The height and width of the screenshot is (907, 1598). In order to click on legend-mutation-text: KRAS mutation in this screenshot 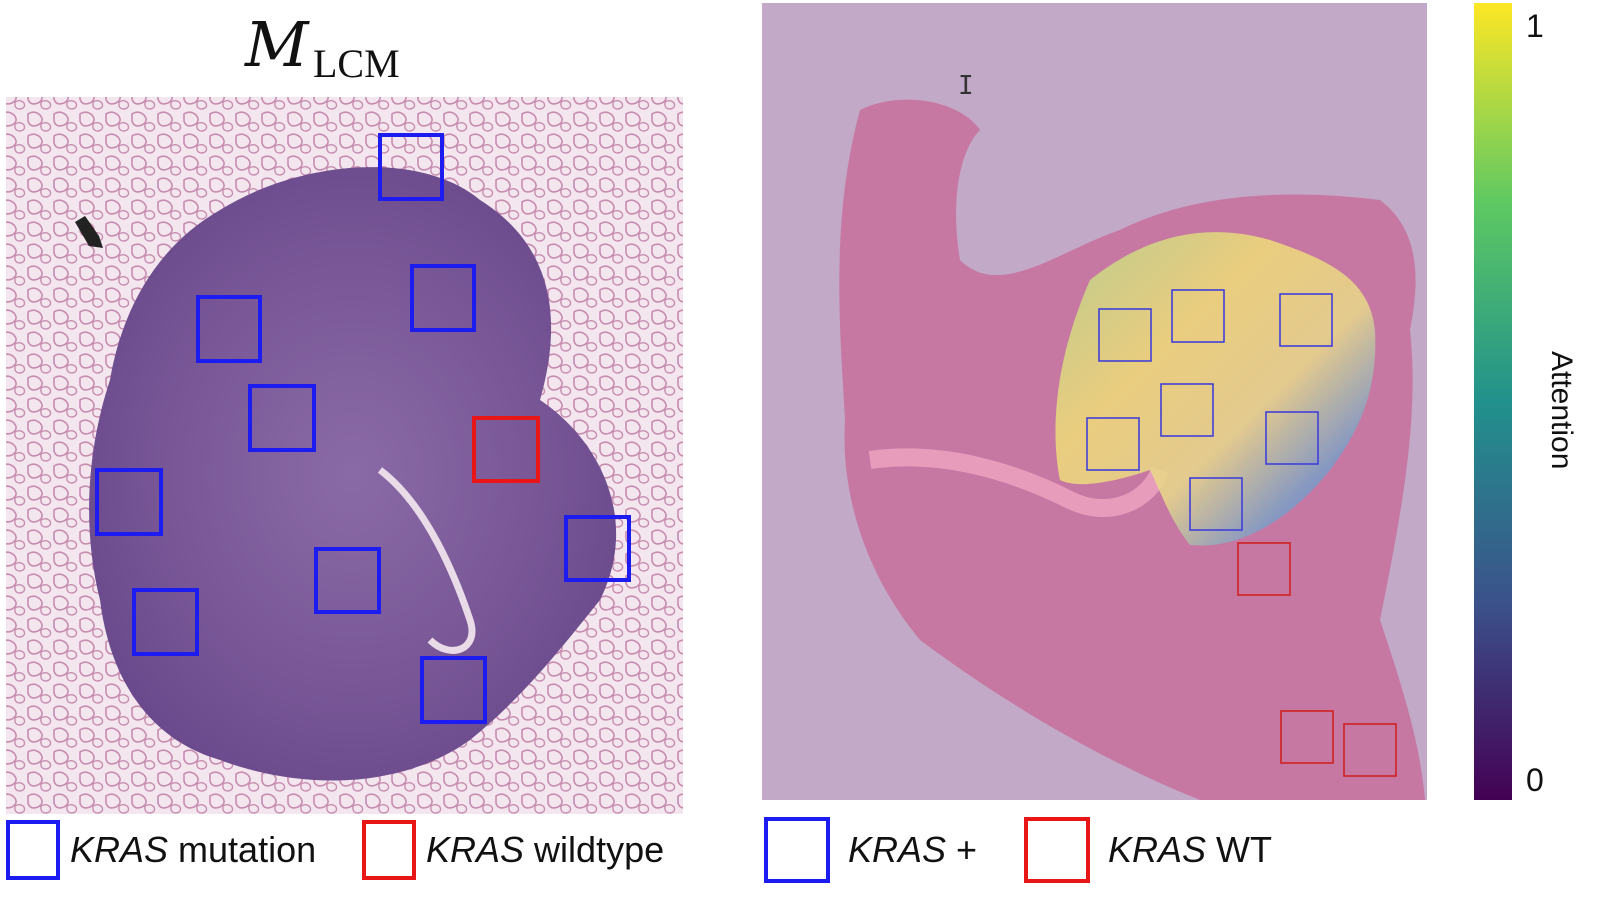, I will do `click(193, 849)`.